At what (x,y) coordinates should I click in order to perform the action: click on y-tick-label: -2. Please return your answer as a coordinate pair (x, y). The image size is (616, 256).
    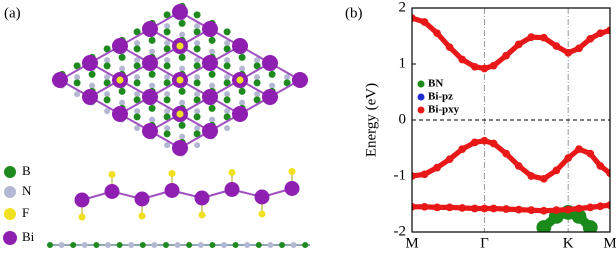
    Looking at the image, I should click on (400, 231).